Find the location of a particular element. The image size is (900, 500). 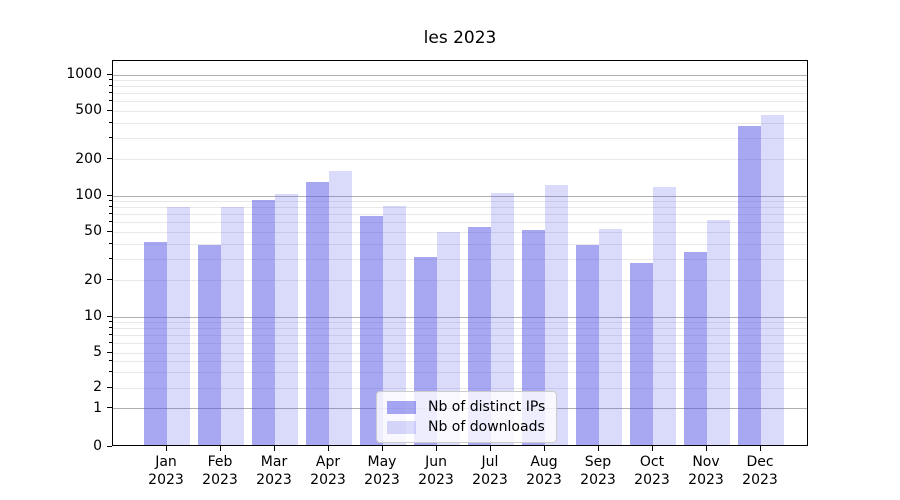

y-tick-label-200: 200 is located at coordinates (88, 158).